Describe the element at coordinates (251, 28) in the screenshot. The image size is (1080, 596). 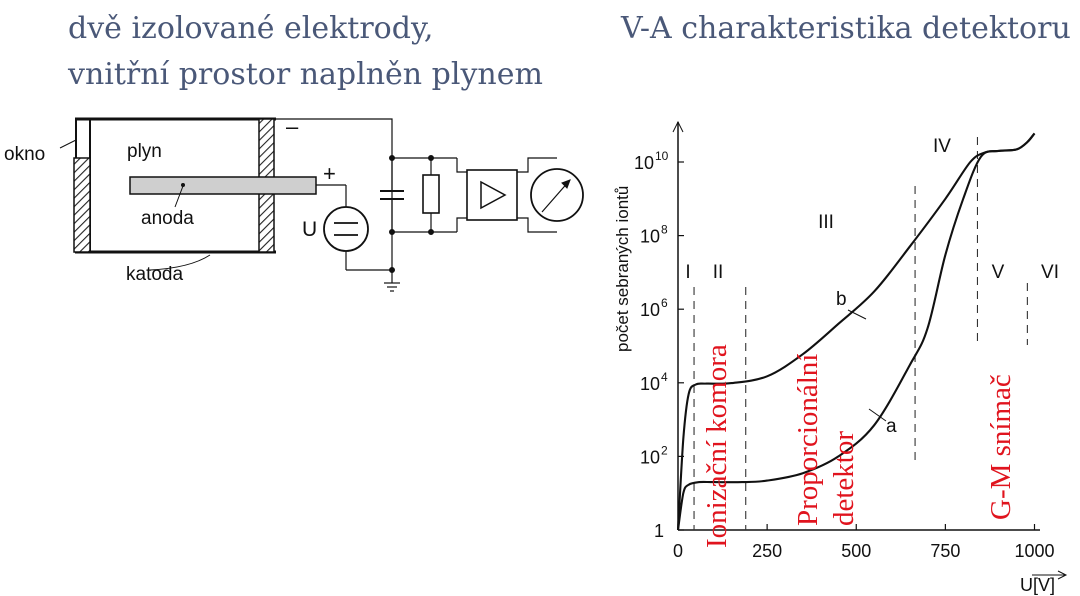
I see `heading-line-1: dvě izolované elektrody,` at that location.